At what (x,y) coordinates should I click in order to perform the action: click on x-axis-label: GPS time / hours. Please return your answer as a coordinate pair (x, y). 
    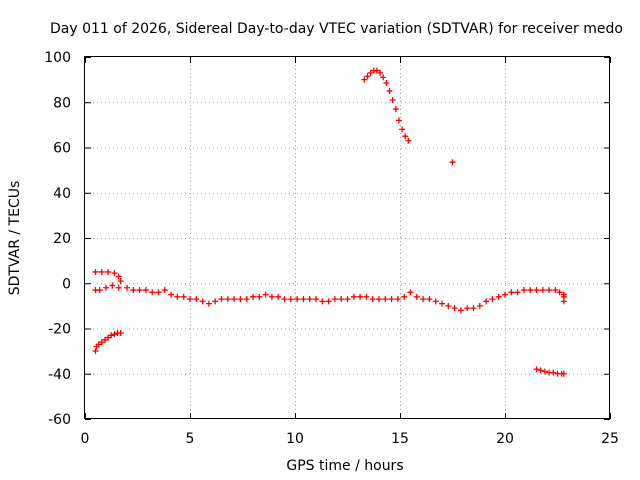
    Looking at the image, I should click on (344, 466).